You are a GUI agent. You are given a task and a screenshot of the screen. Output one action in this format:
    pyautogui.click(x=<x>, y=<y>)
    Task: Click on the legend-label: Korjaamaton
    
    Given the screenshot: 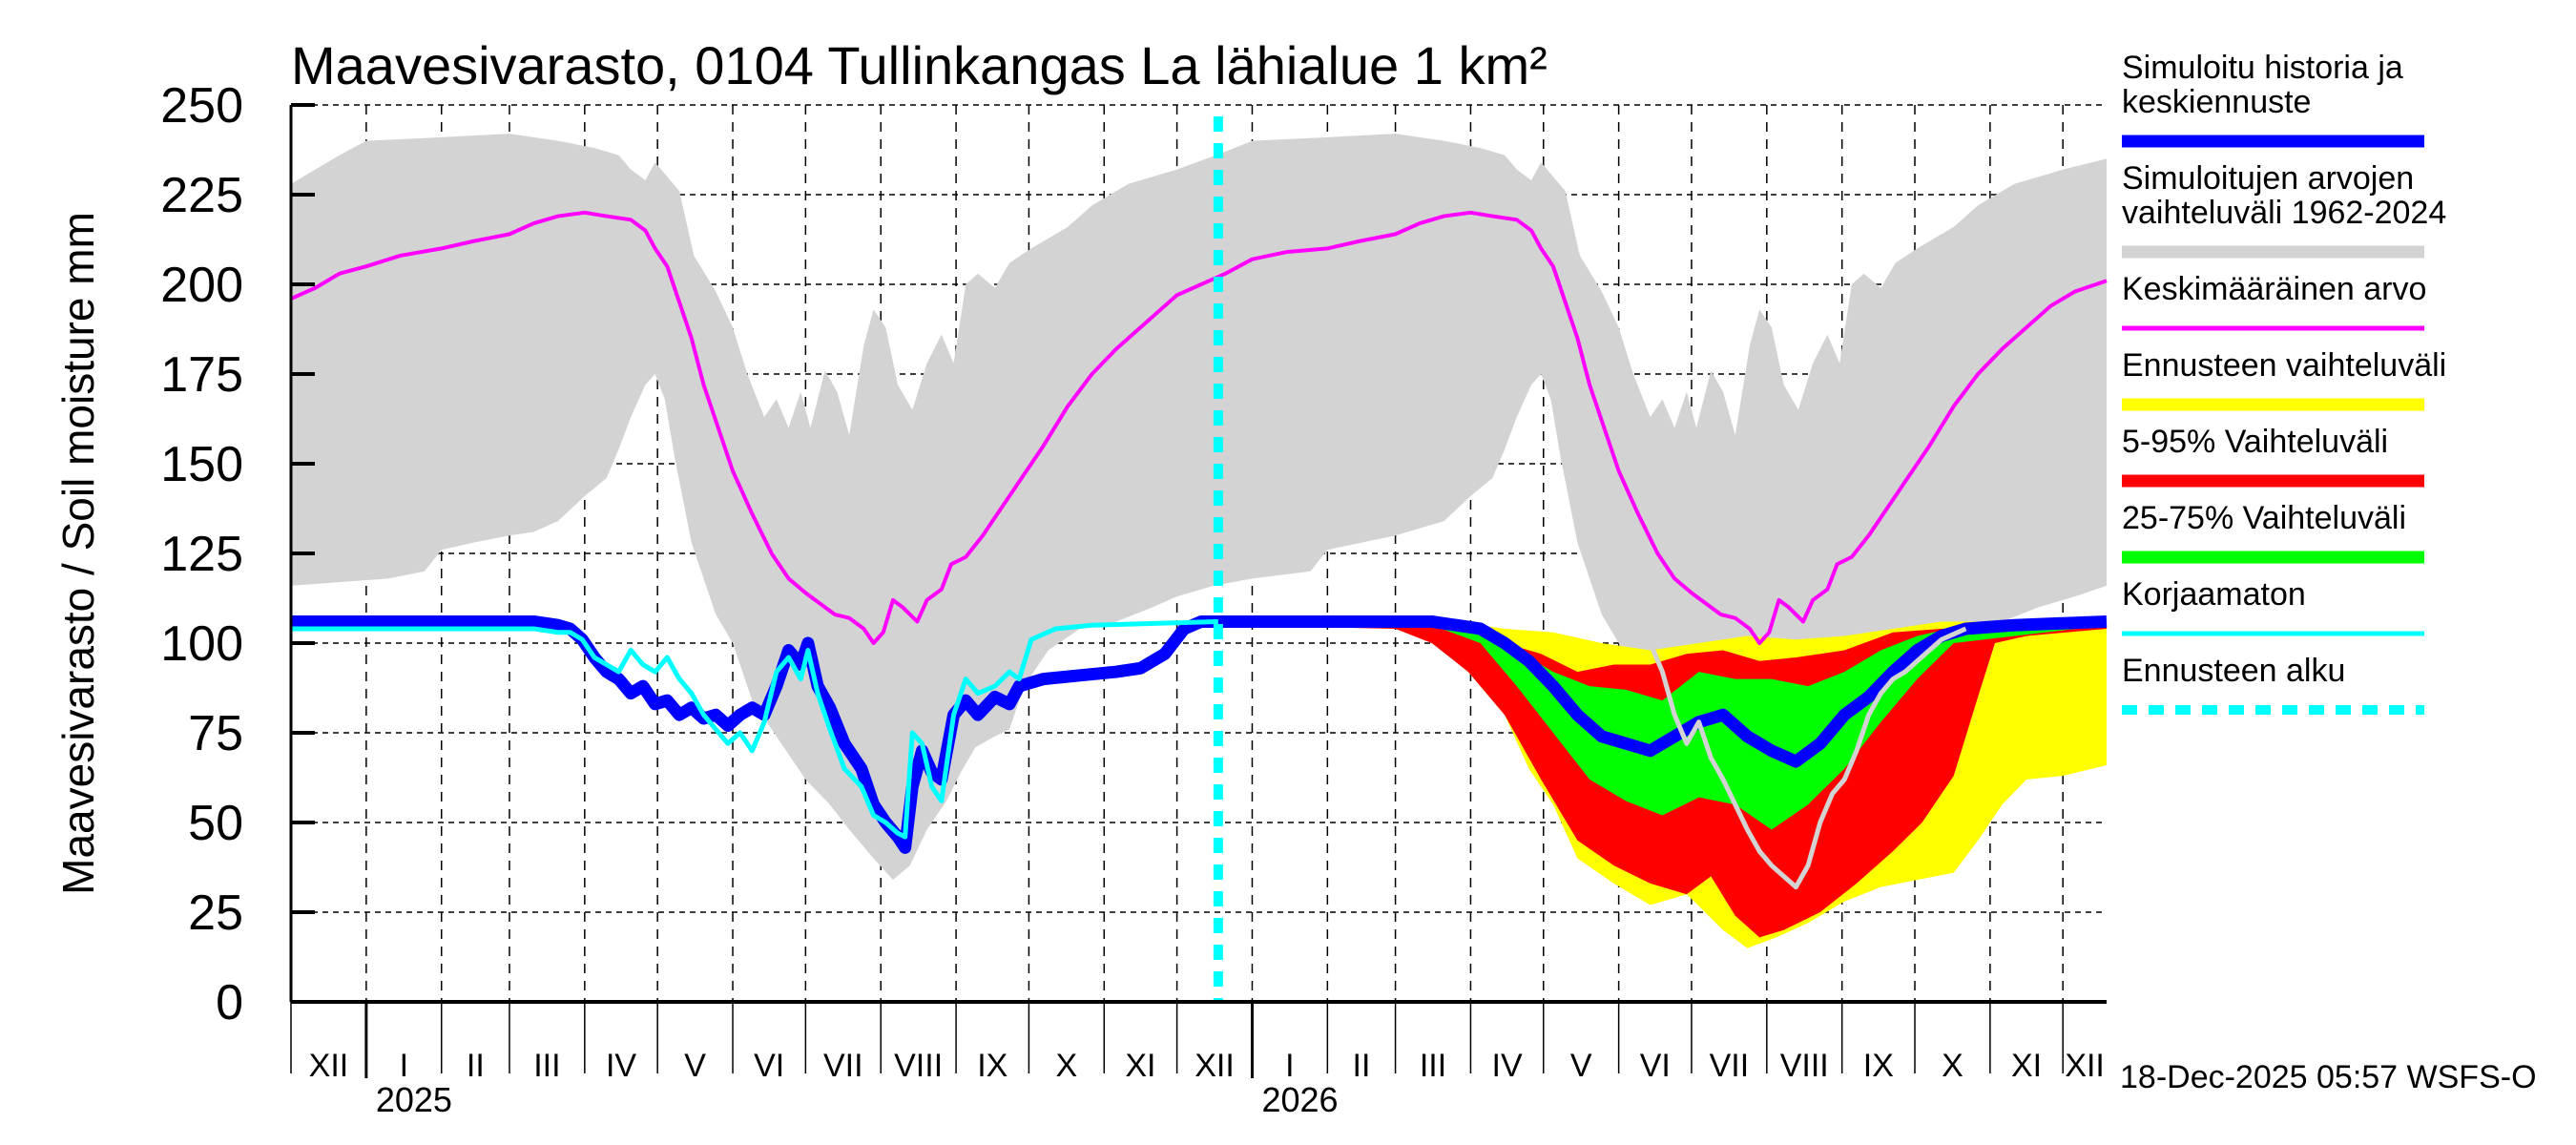 What is the action you would take?
    pyautogui.click(x=2214, y=594)
    